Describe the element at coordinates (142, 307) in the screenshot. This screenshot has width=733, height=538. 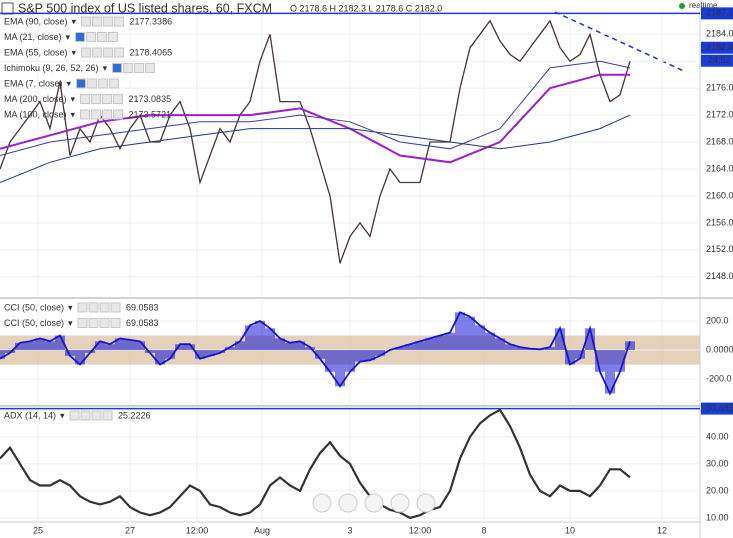
I see `legend-value: 69.0583` at that location.